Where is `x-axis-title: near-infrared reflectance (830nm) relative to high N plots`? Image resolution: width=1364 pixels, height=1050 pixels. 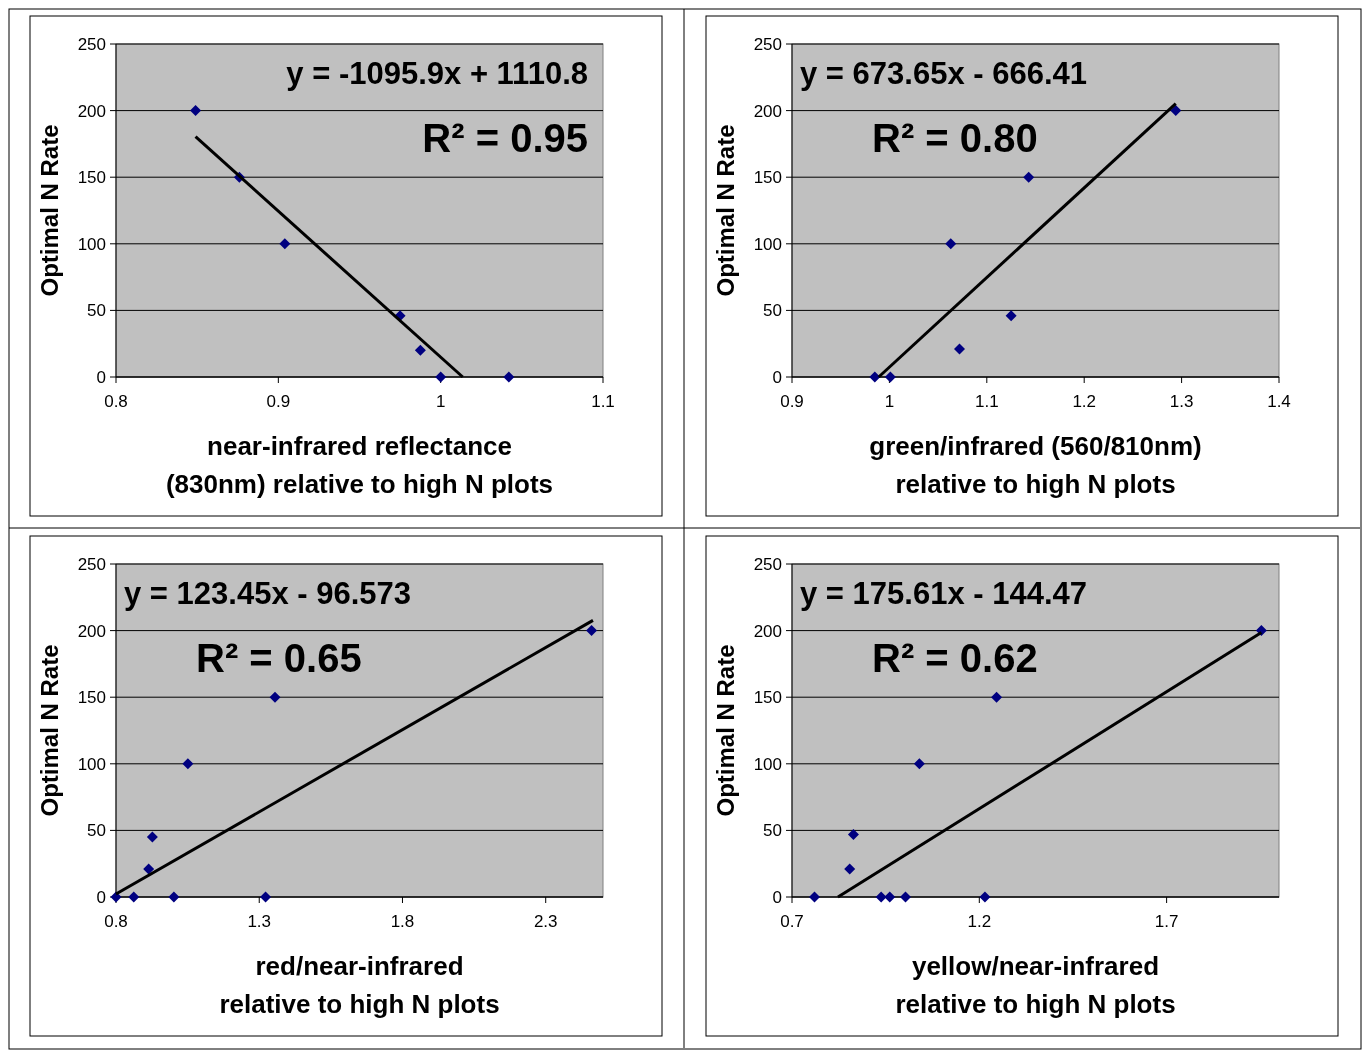
x-axis-title: near-infrared reflectance (830nm) relative to high N plots is located at coordinates (359, 465).